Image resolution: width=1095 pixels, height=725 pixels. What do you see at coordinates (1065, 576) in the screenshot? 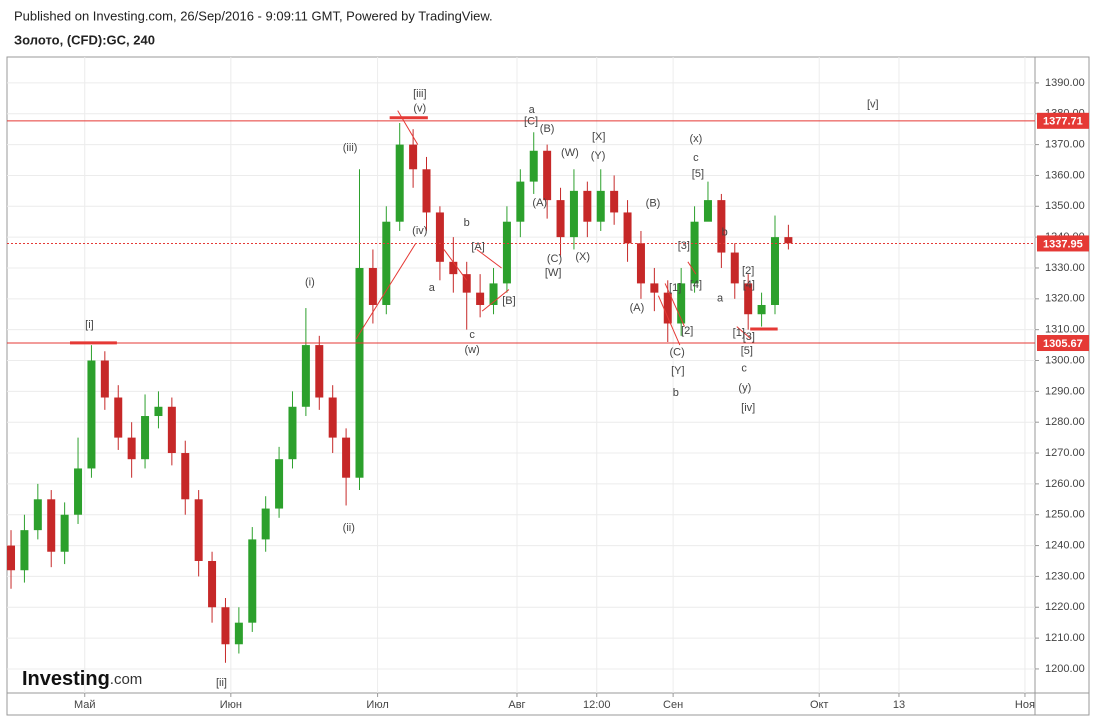
I see `y-tick-label: 1230.00` at bounding box center [1065, 576].